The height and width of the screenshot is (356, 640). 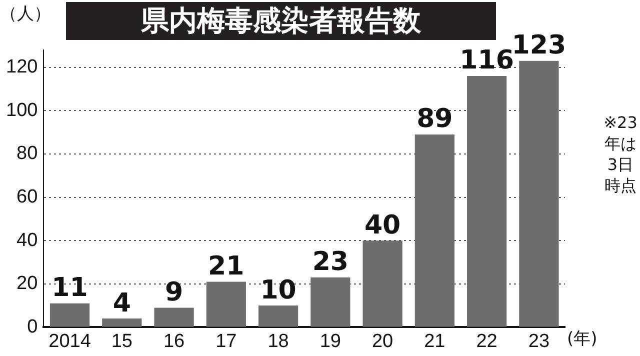 What do you see at coordinates (27, 153) in the screenshot?
I see `y-tick-label: 80` at bounding box center [27, 153].